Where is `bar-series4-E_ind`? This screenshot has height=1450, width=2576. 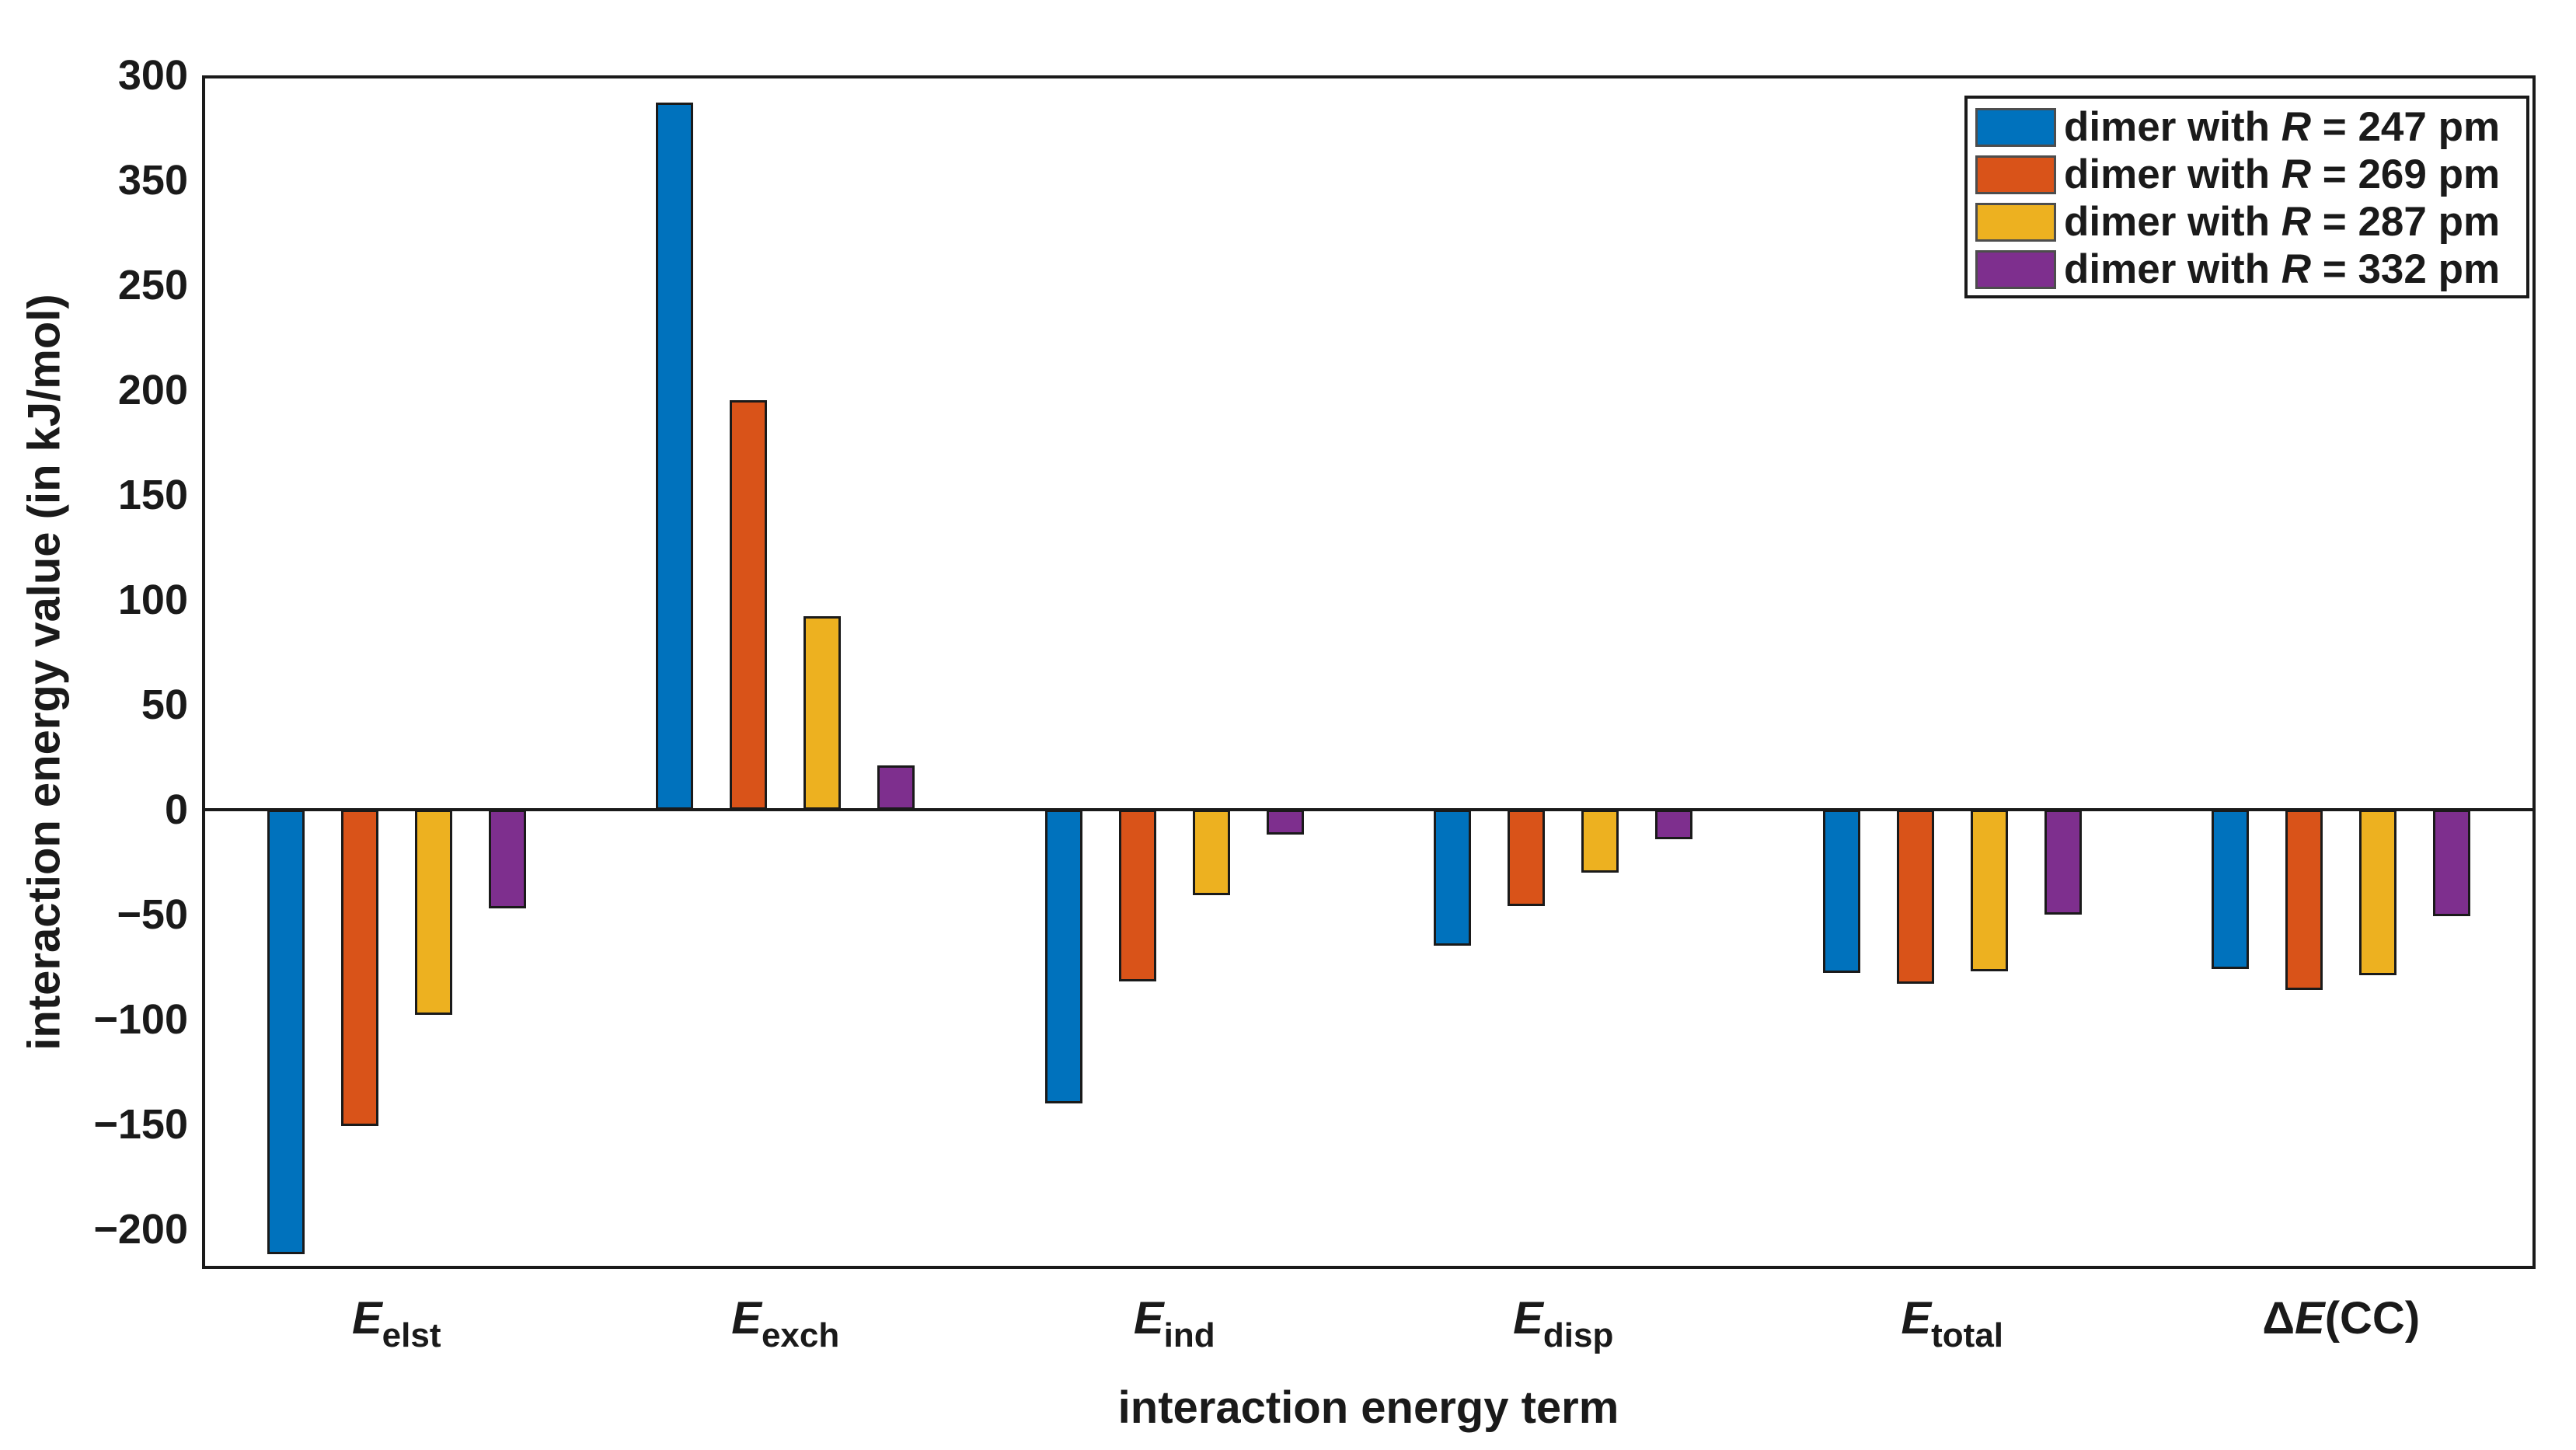
bar-series4-E_ind is located at coordinates (1285, 822).